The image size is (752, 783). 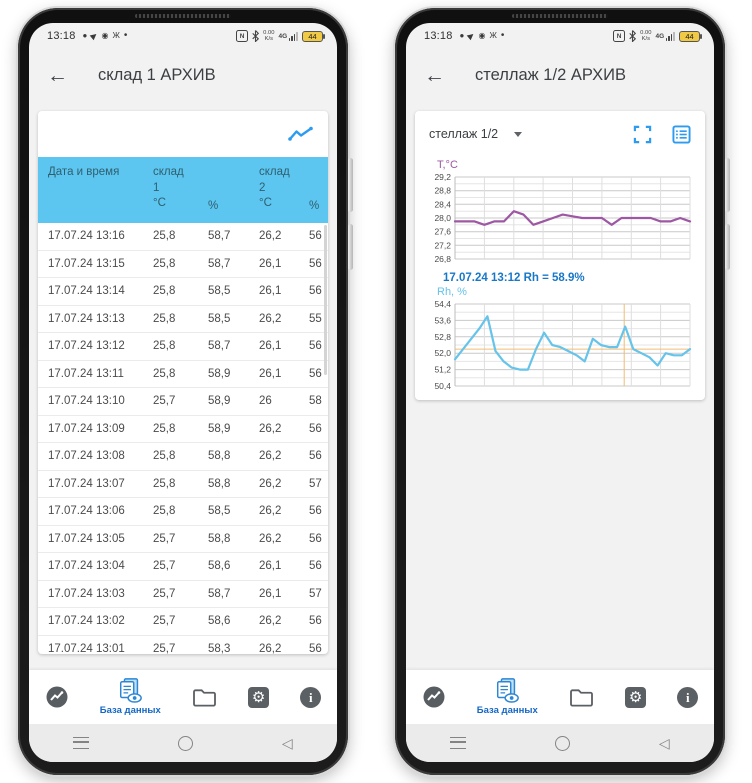 I want to click on table-scrollbar, so click(x=325, y=300).